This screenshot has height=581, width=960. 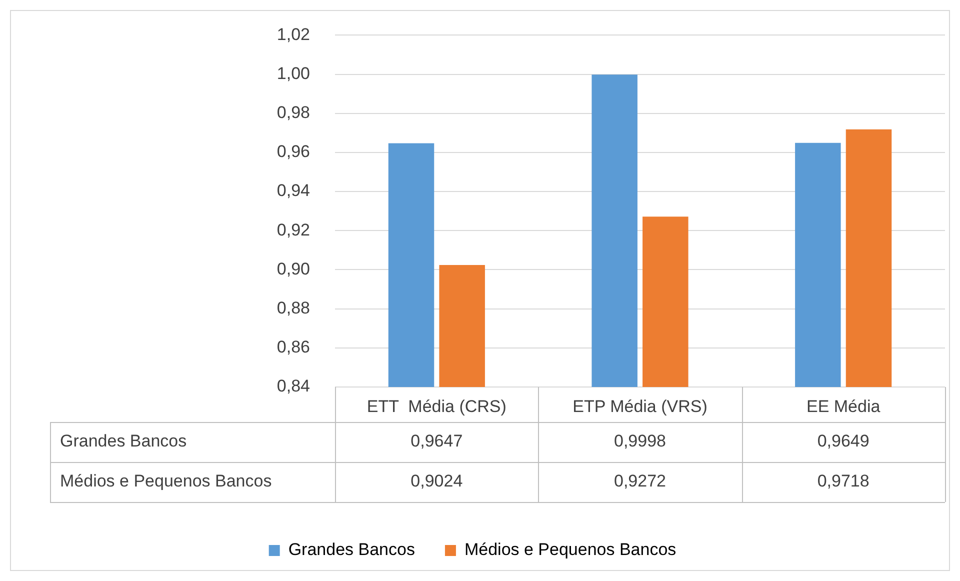 What do you see at coordinates (293, 190) in the screenshot?
I see `y-tick-label: 0,94` at bounding box center [293, 190].